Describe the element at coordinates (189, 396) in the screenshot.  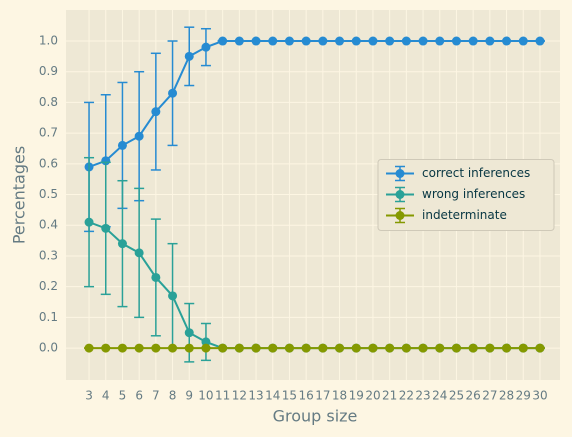
I see `x-tick-label: 9` at that location.